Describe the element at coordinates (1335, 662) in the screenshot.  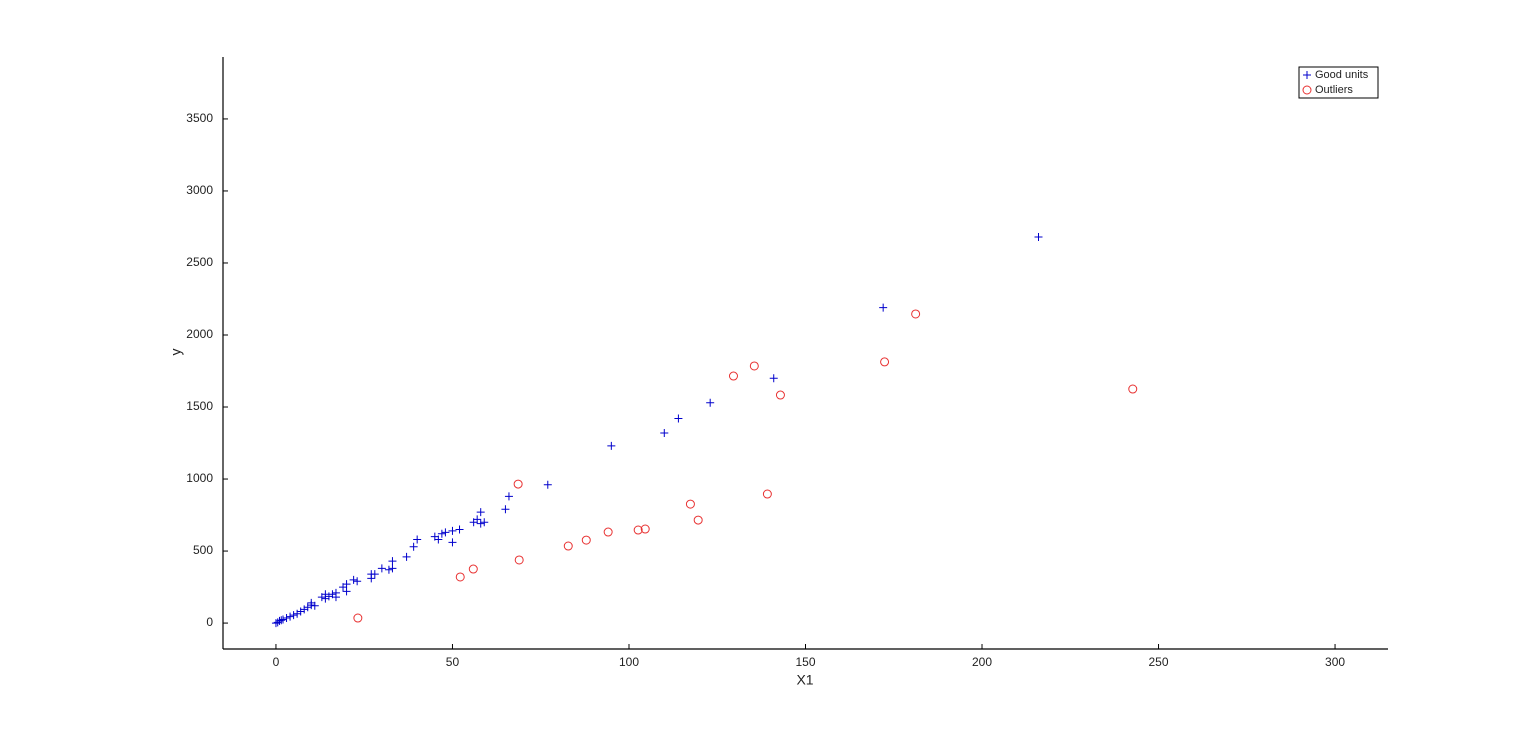
I see `x-tick-label: 300` at that location.